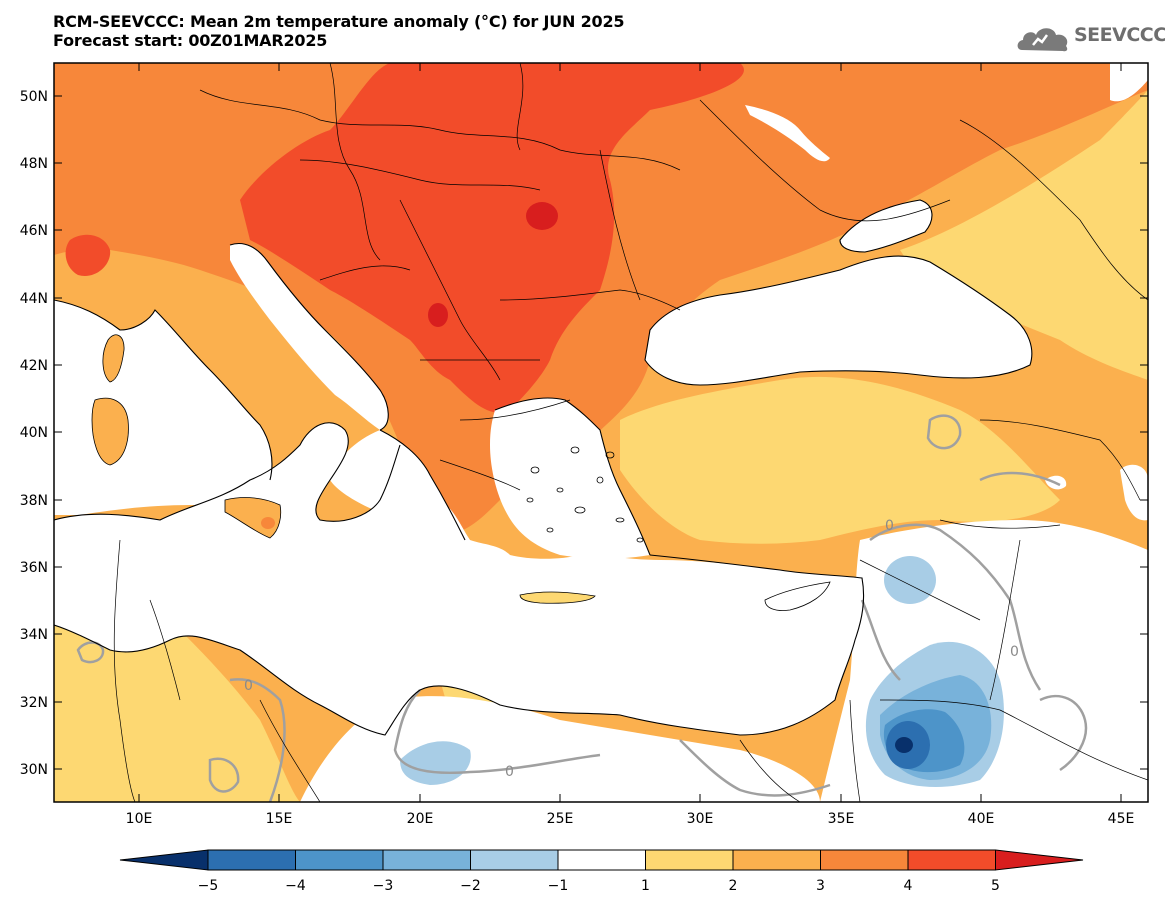  What do you see at coordinates (34, 299) in the screenshot?
I see `lat-label: 44N` at bounding box center [34, 299].